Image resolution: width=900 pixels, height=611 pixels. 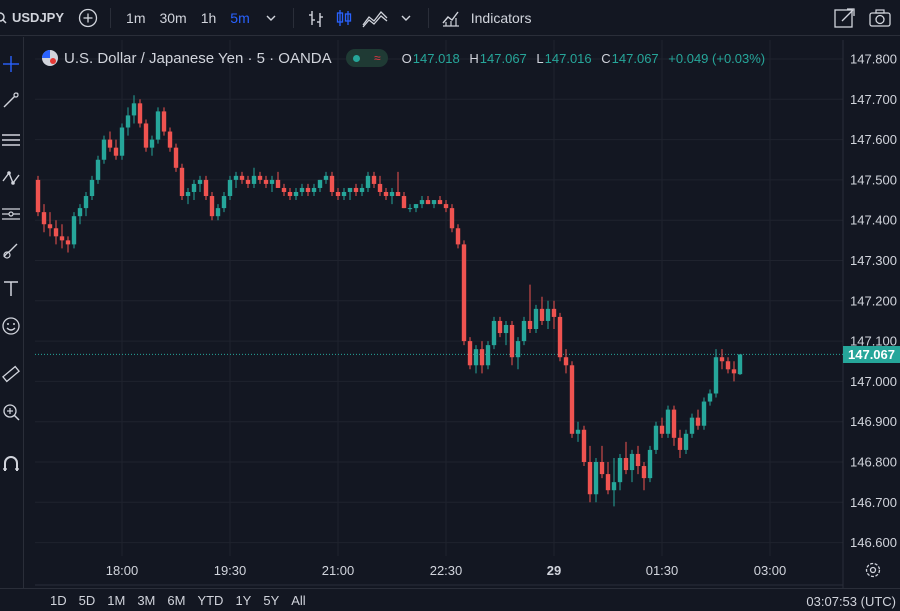 What do you see at coordinates (88, 18) in the screenshot?
I see `add-symbol-icon` at bounding box center [88, 18].